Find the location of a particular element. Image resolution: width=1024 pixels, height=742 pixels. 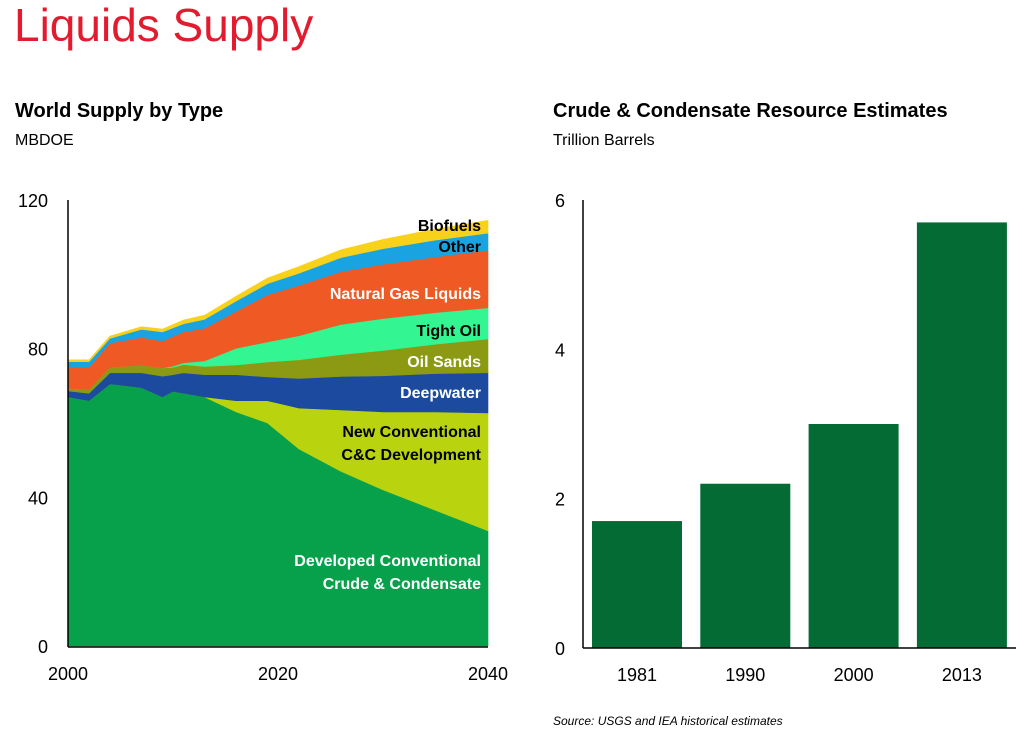

supply-chart-title: World Supply by Type is located at coordinates (119, 111).